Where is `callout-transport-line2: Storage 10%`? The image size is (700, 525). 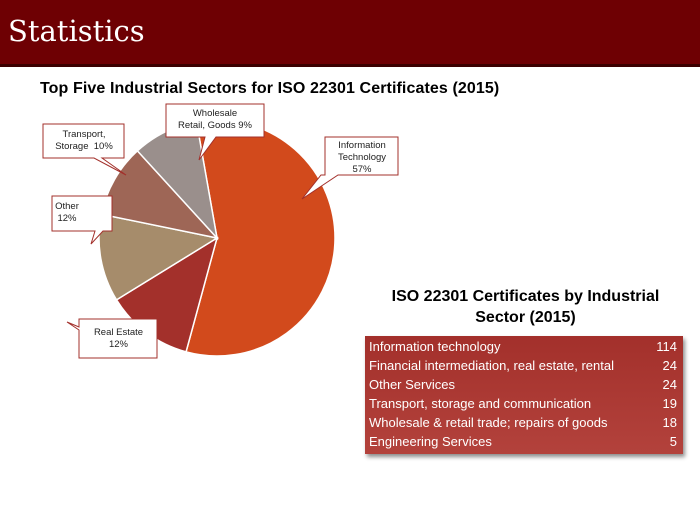
callout-transport-line2: Storage 10% is located at coordinates (84, 146).